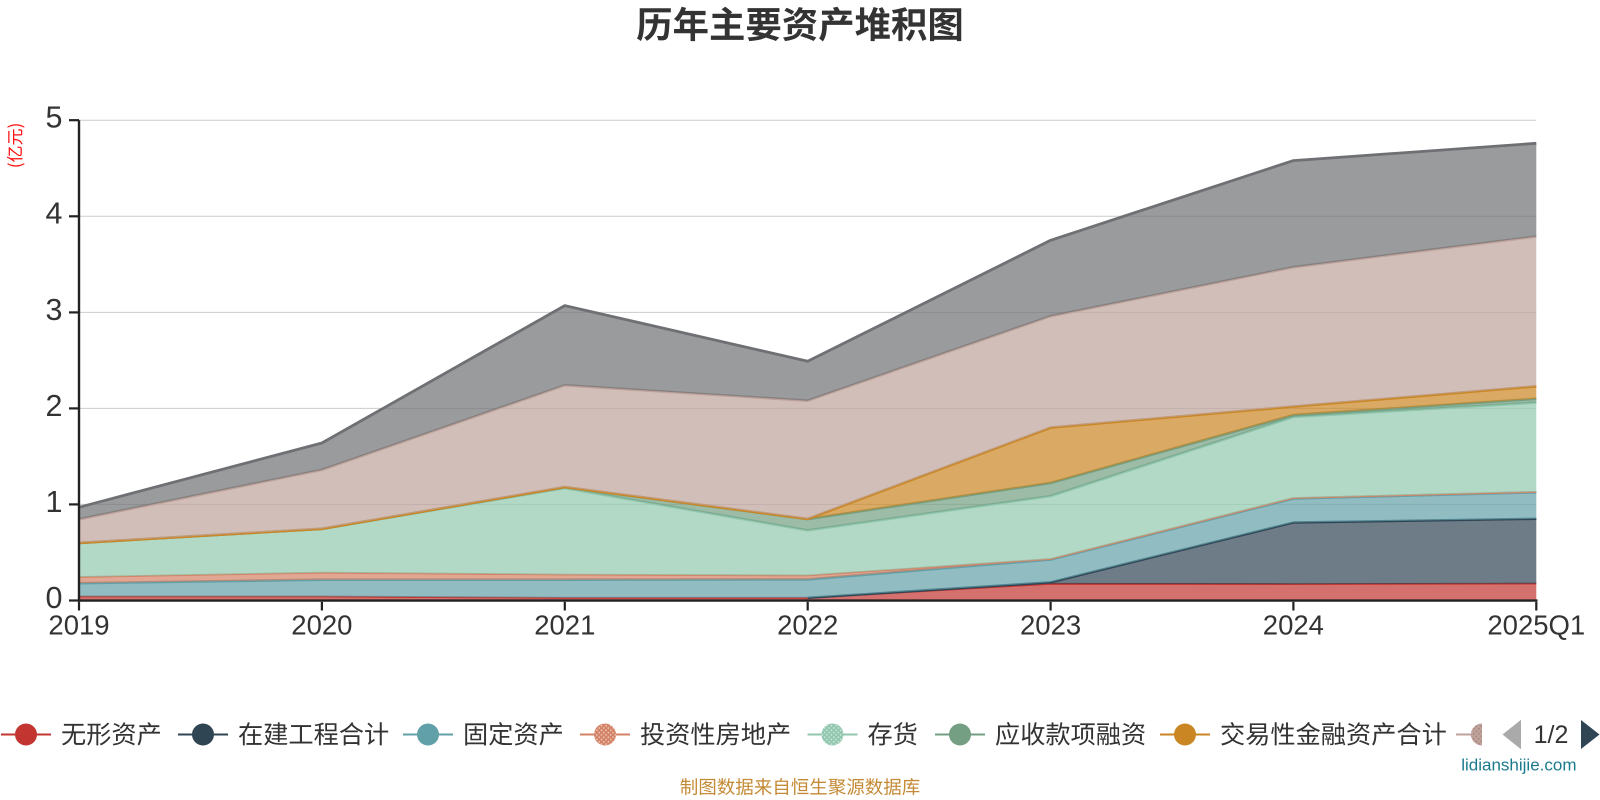 The width and height of the screenshot is (1600, 800). Describe the element at coordinates (1551, 735) in the screenshot. I see `svg-text: 1/2` at that location.